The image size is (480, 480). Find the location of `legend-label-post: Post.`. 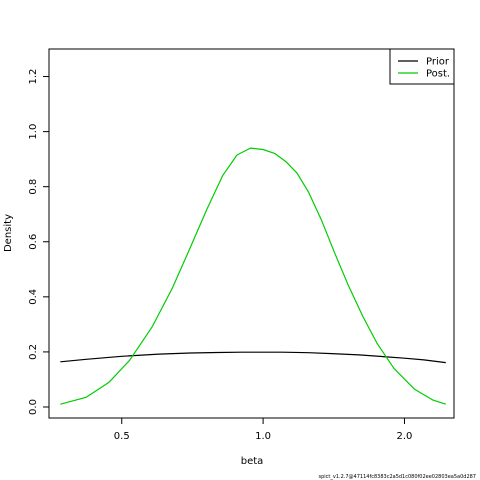

legend-label-post: Post. is located at coordinates (438, 74).